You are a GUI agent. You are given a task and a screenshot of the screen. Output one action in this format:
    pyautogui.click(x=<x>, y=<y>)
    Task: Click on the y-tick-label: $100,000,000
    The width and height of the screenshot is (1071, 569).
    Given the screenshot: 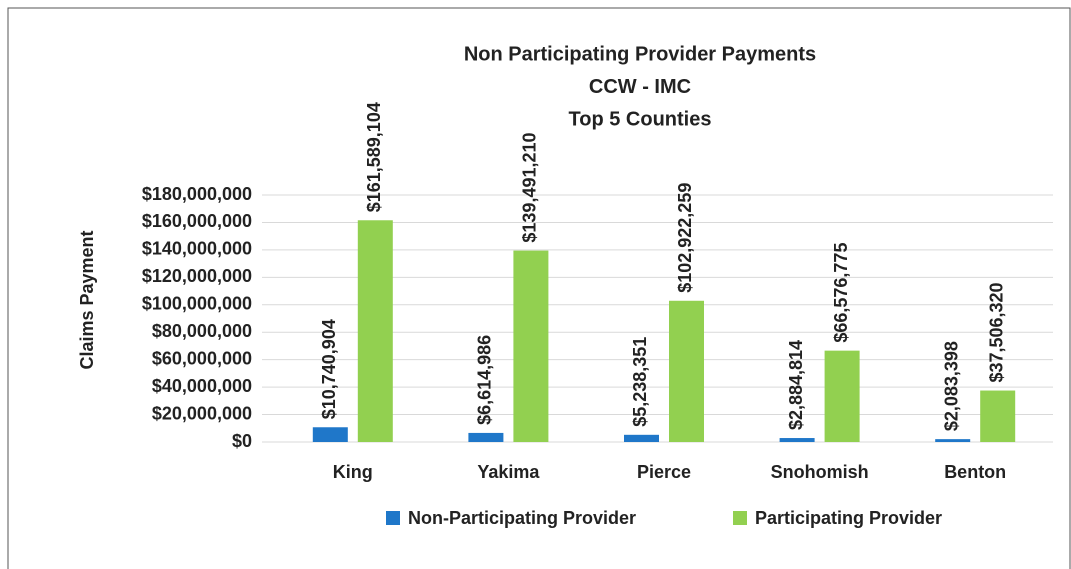 What is the action you would take?
    pyautogui.click(x=197, y=304)
    